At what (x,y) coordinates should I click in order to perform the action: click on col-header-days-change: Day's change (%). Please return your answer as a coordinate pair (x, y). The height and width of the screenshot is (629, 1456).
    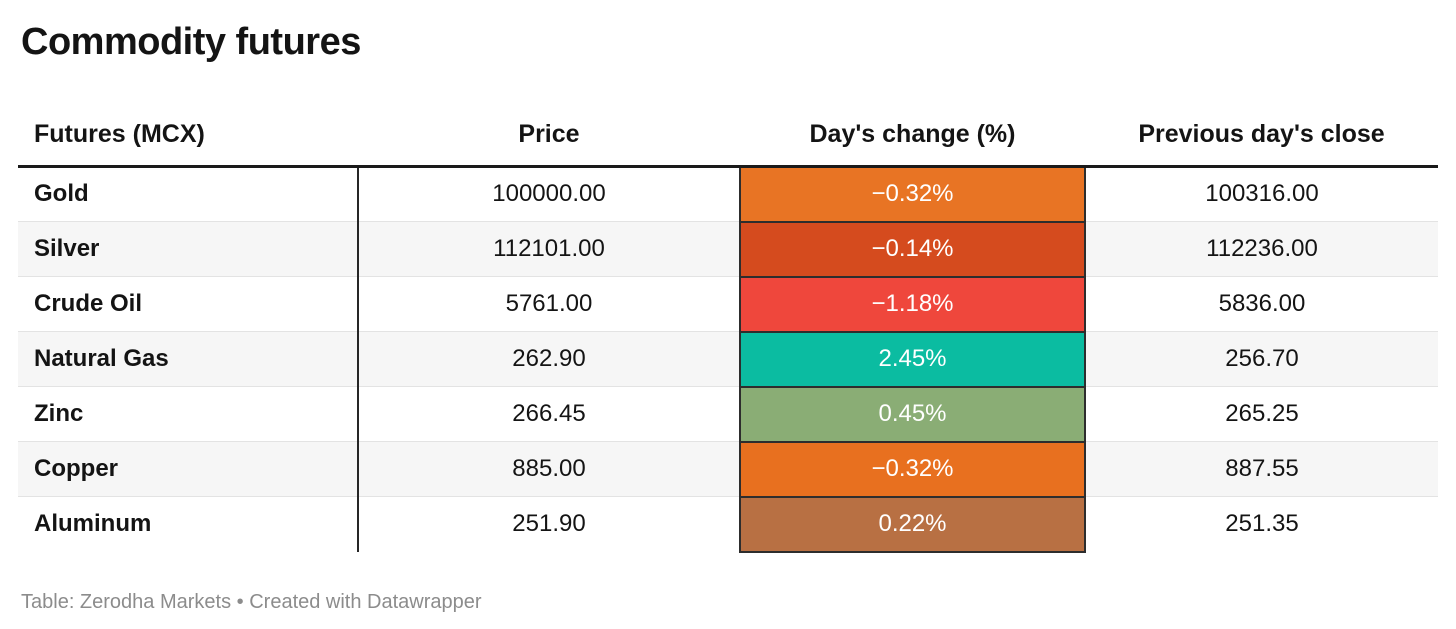
    Looking at the image, I should click on (912, 132).